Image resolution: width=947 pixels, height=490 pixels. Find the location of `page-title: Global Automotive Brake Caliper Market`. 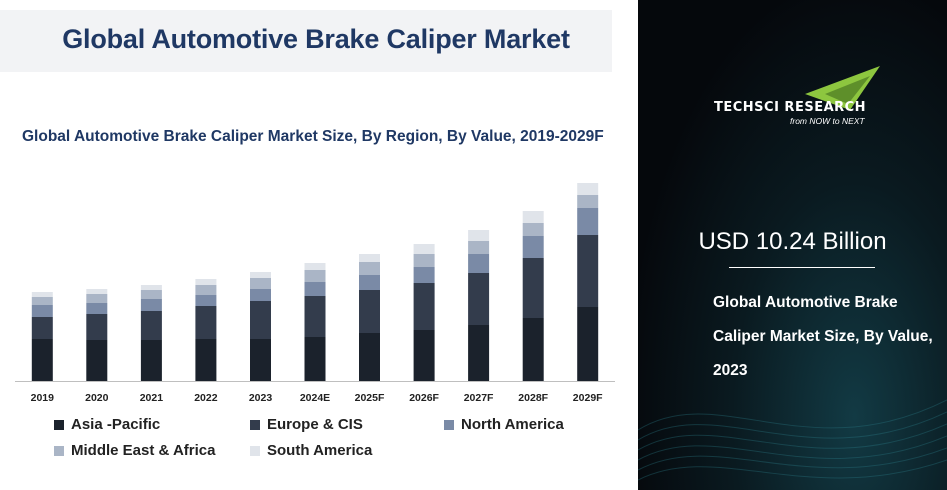

page-title: Global Automotive Brake Caliper Market is located at coordinates (316, 39).